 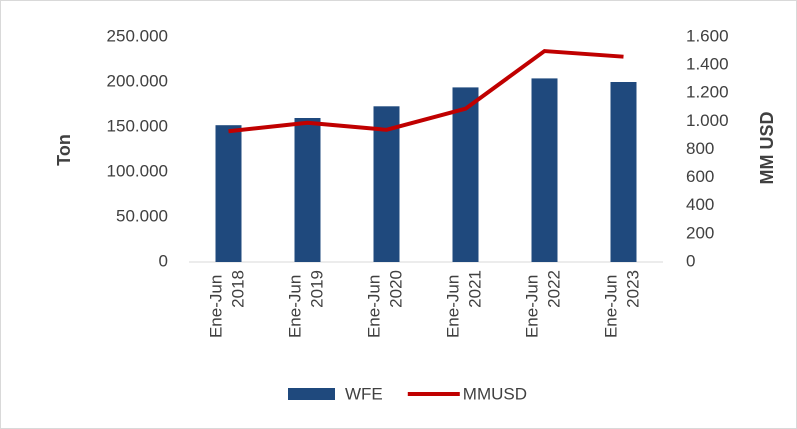 I want to click on legend-swatch, so click(x=311, y=394).